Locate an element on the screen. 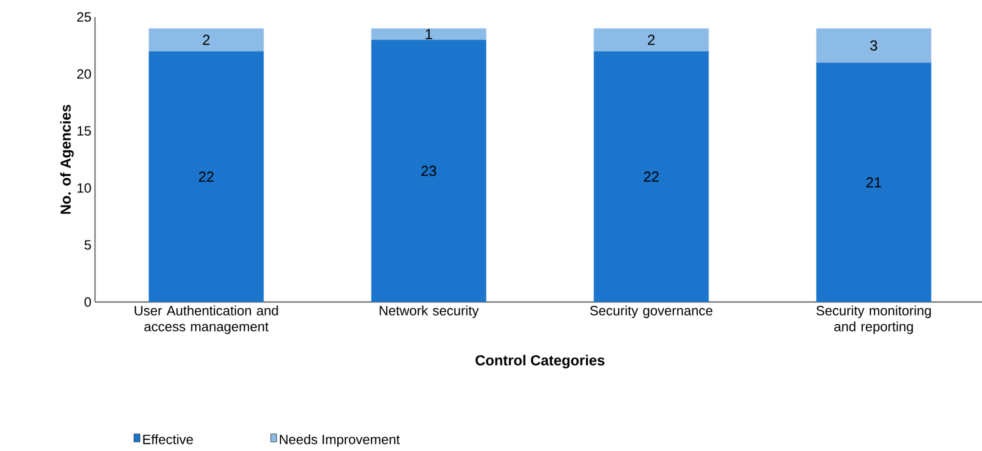  x-tick-label: Security monitoring and reporting is located at coordinates (873, 320).